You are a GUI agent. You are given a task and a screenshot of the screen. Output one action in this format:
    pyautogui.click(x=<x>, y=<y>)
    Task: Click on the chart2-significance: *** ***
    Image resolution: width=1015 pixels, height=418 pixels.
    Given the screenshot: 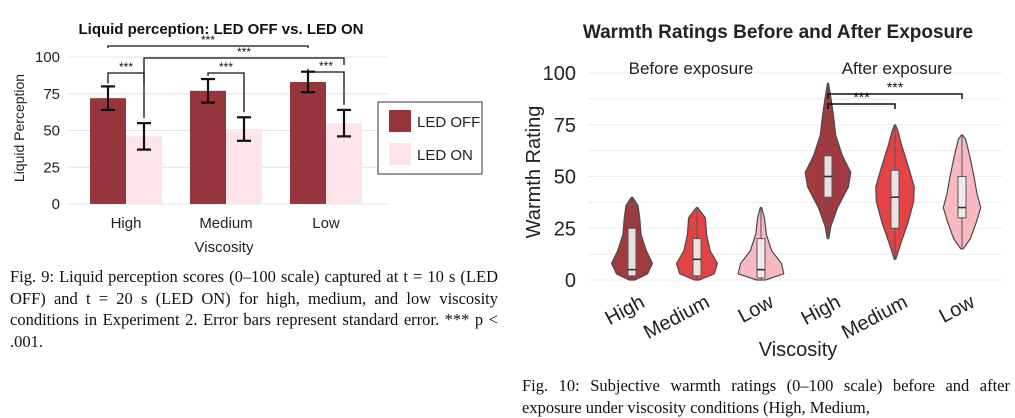 What is the action you would take?
    pyautogui.click(x=895, y=94)
    